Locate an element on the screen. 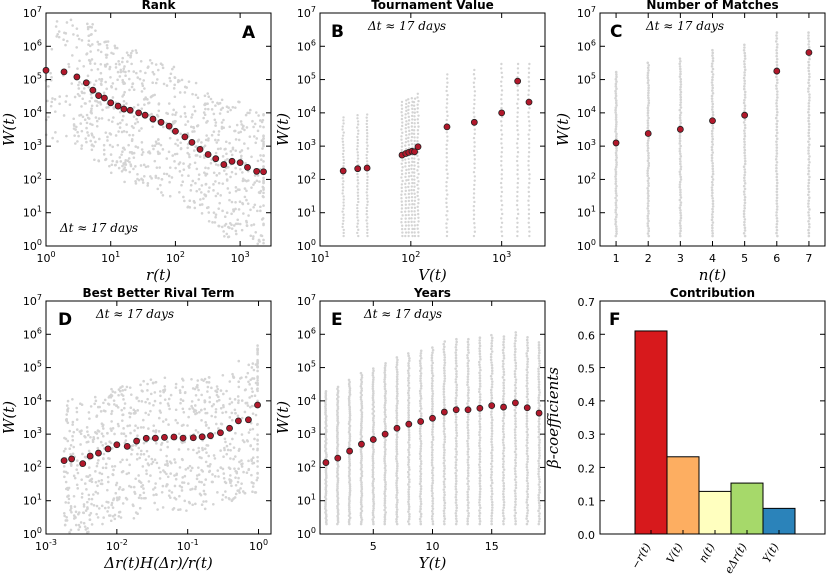 This screenshot has height=583, width=831. x-tick-label: 5 is located at coordinates (744, 258).